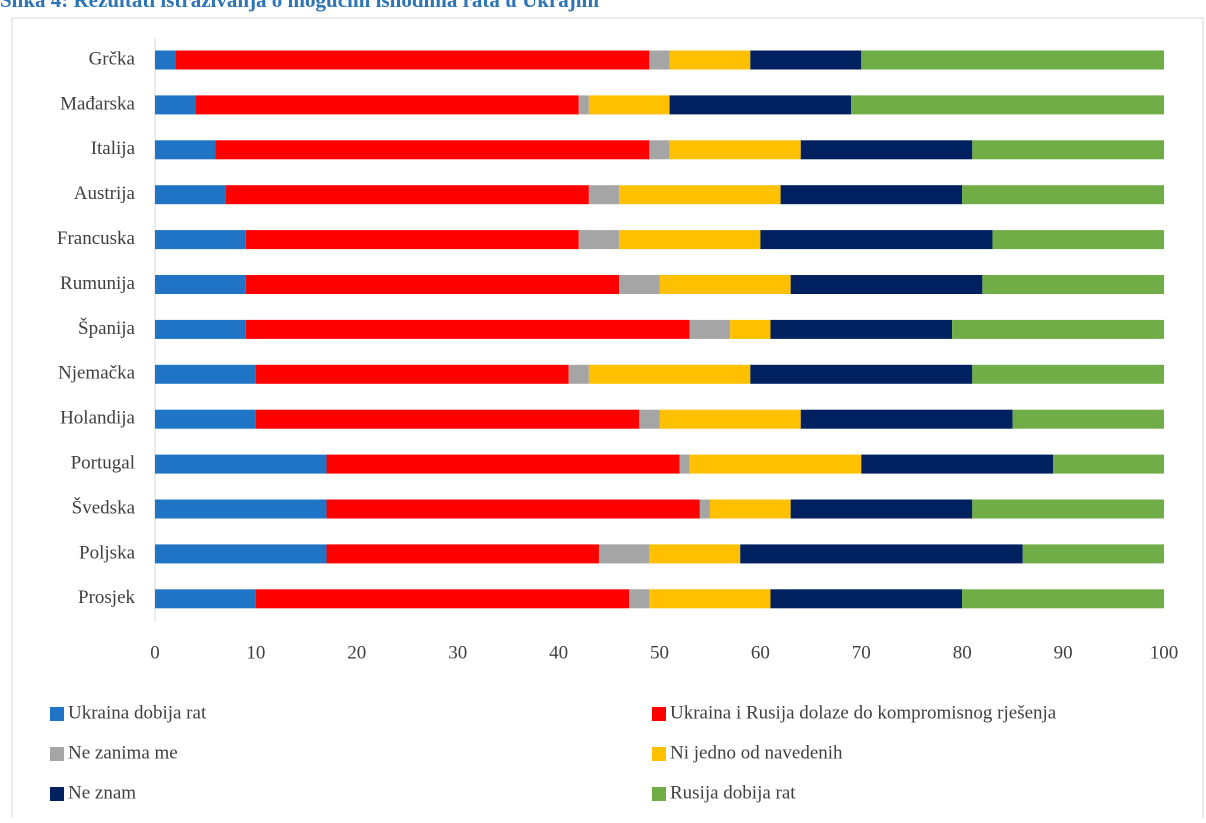 This screenshot has width=1206, height=823. I want to click on x-tick-label: 80, so click(962, 652).